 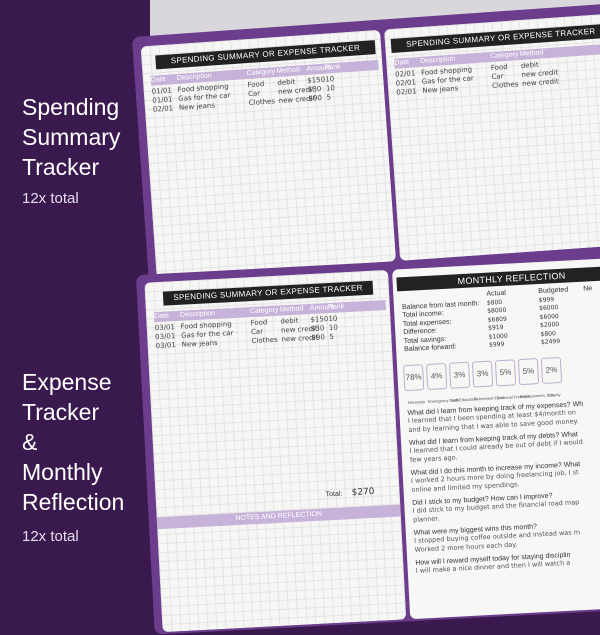 I want to click on jar-percent: 2%, so click(x=551, y=370).